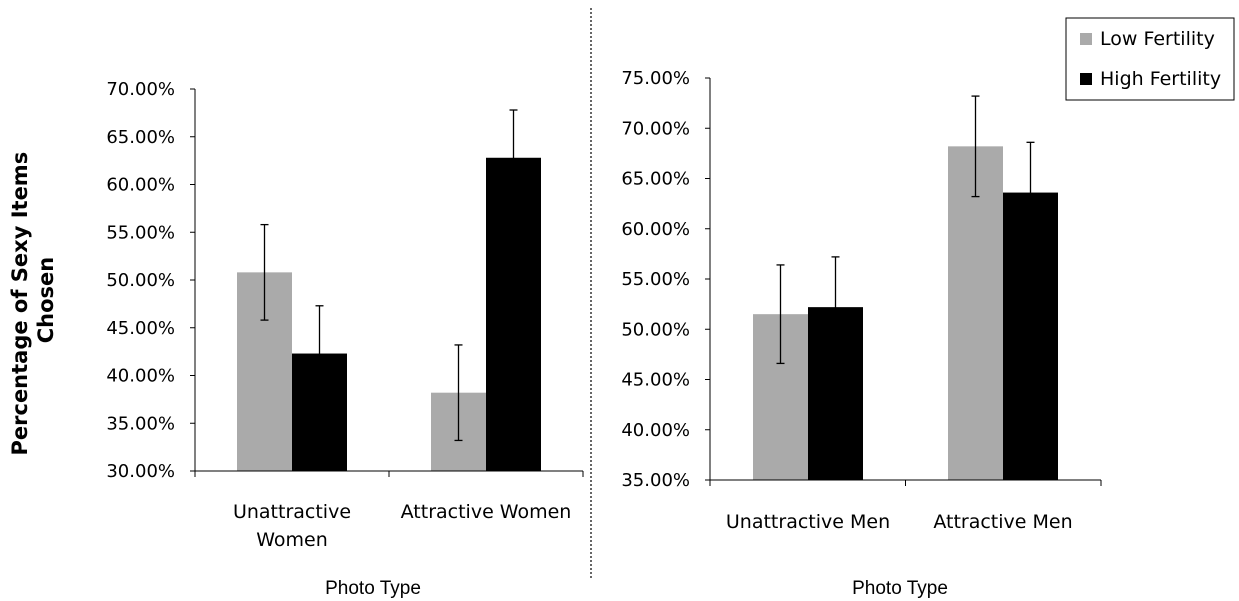 Image resolution: width=1239 pixels, height=601 pixels. Describe the element at coordinates (140, 185) in the screenshot. I see `left-y-tick-label-6: 60.00%` at that location.